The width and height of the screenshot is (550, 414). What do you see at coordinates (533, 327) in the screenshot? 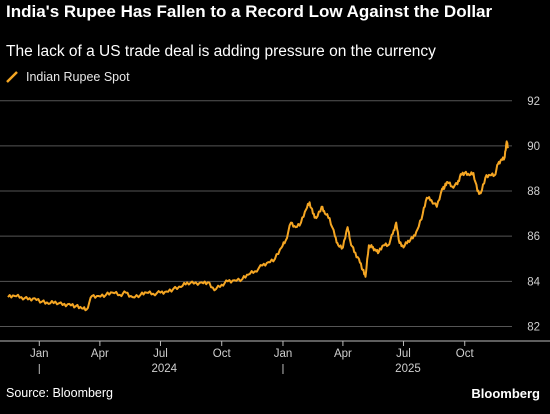
I see `y-tick-label: 82` at bounding box center [533, 327].